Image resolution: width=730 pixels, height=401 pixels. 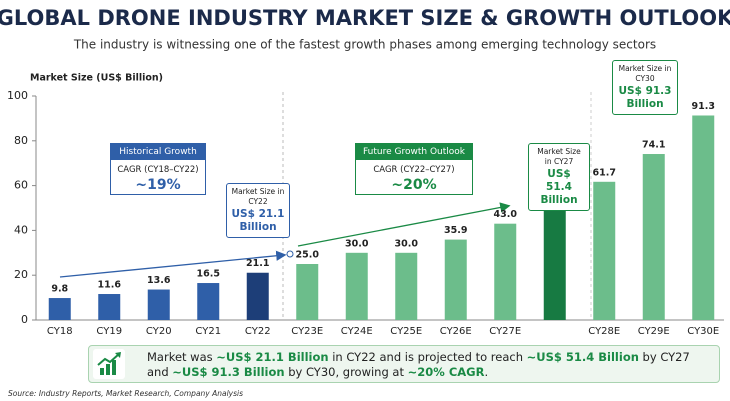 What do you see at coordinates (357, 331) in the screenshot?
I see `x-tick-label: CY24E` at bounding box center [357, 331].